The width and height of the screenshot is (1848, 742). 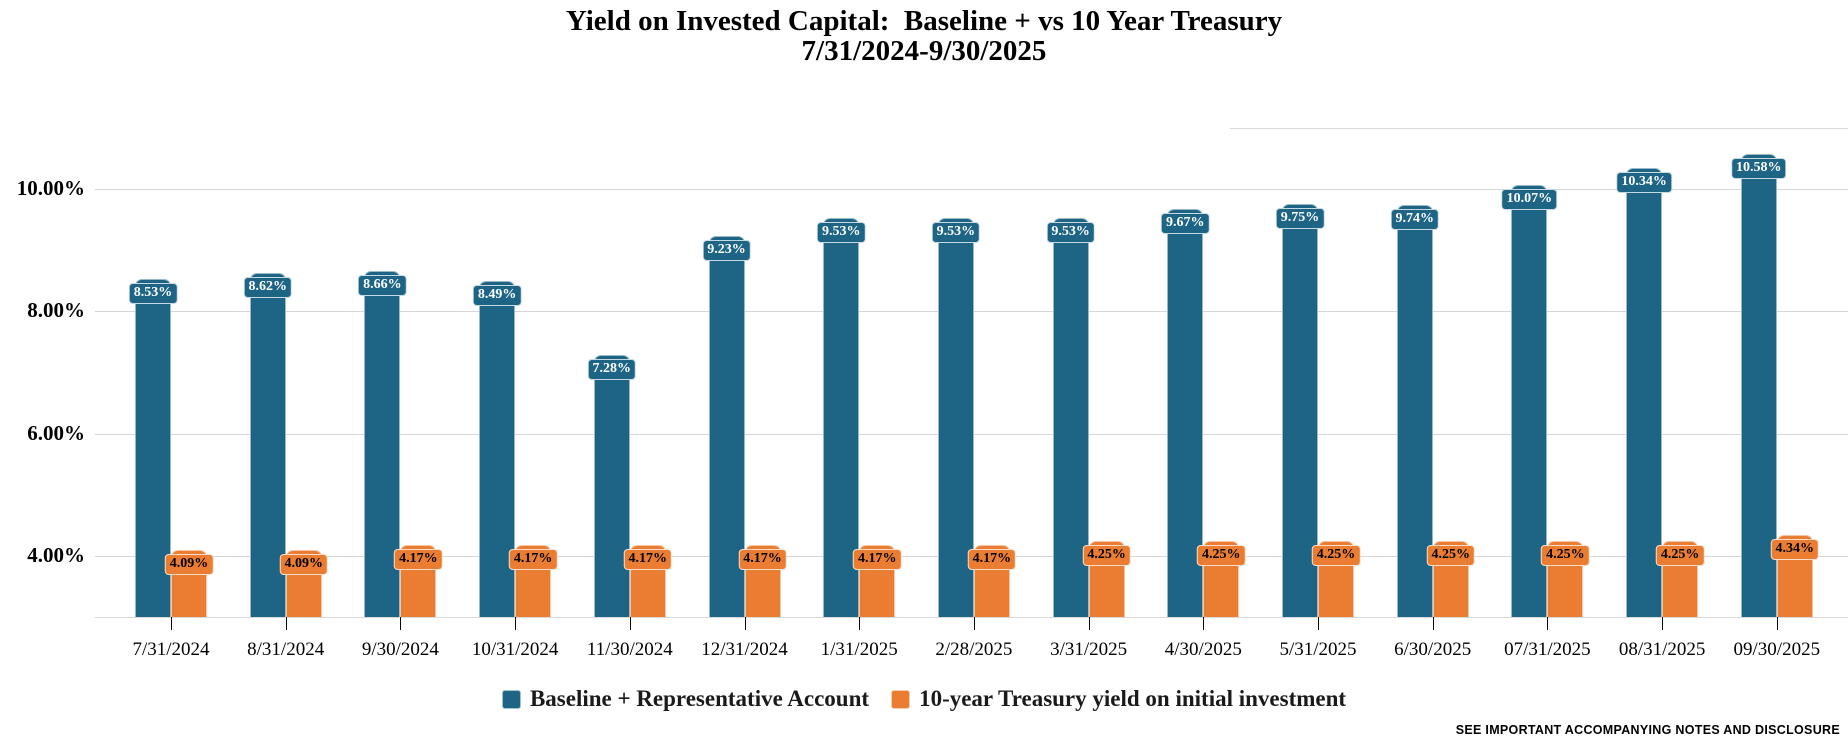 I want to click on y-axis-label: 8.00%, so click(x=56, y=310).